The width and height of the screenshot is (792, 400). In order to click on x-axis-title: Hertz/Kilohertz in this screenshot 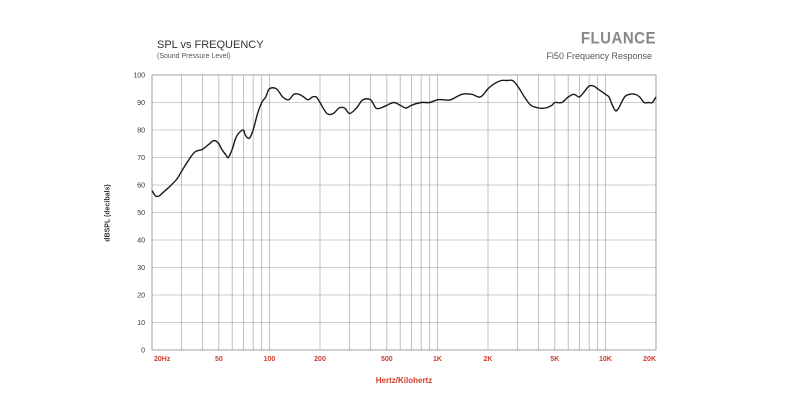, I will do `click(404, 380)`.